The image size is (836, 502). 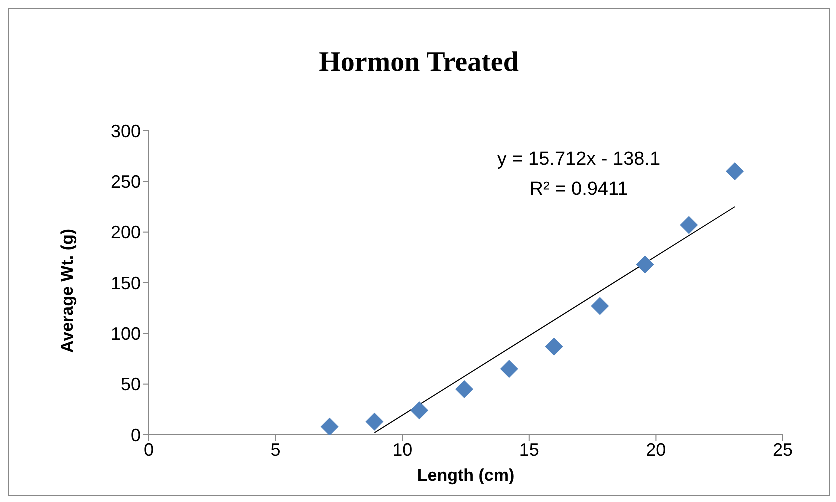 What do you see at coordinates (275, 450) in the screenshot?
I see `x-tick-label: 5` at bounding box center [275, 450].